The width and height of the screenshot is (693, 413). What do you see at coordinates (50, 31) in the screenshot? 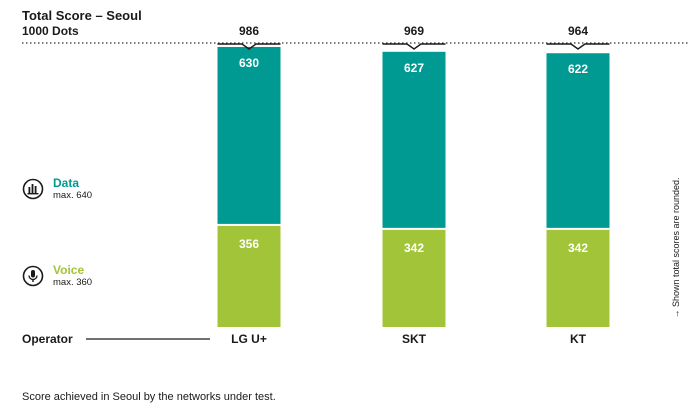
I see `chart-subtitle: 1000 Dots` at bounding box center [50, 31].